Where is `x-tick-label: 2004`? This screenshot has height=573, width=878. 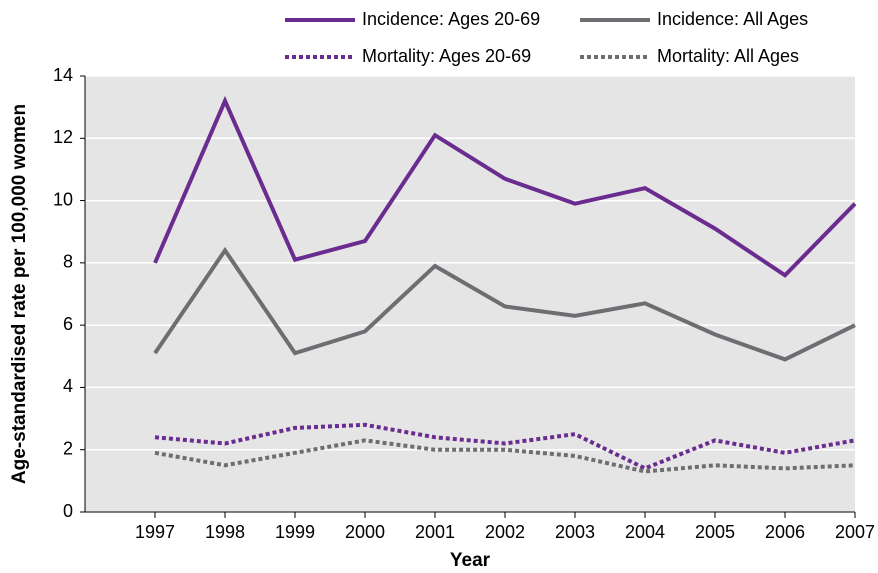
x-tick-label: 2004 is located at coordinates (645, 532).